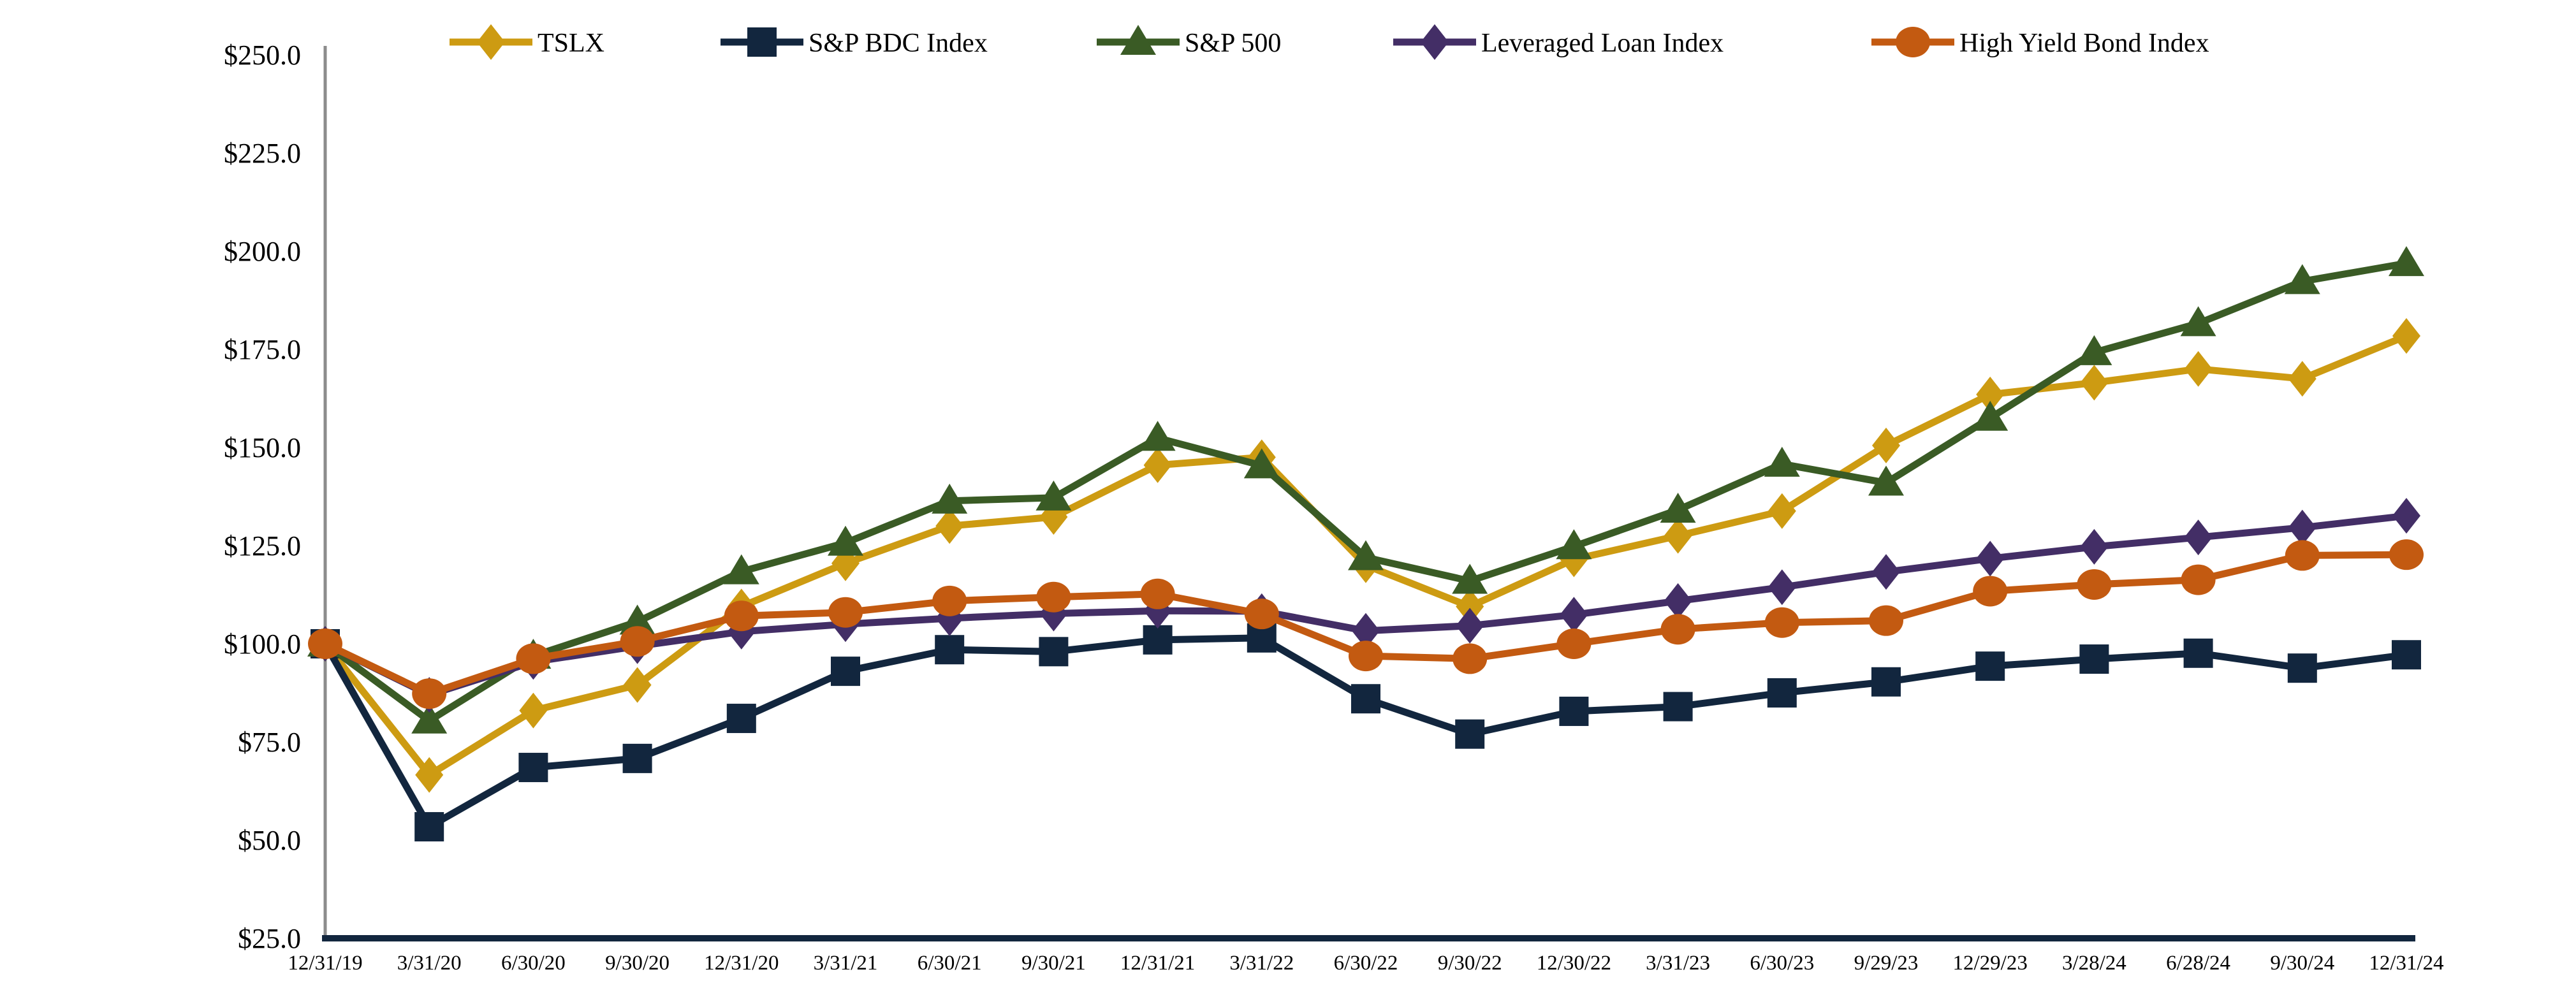  I want to click on y-axis-tick-label: $225.0, so click(262, 153).